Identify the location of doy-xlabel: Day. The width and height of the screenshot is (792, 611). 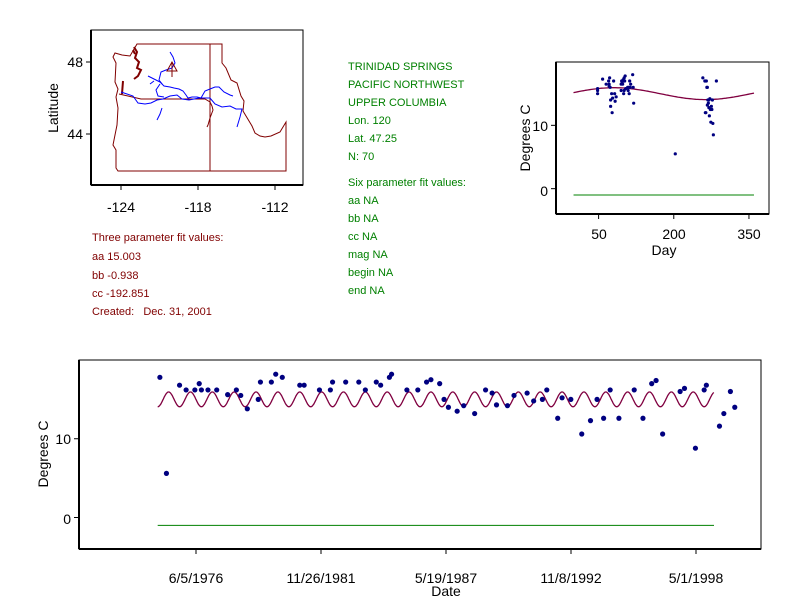
(664, 250).